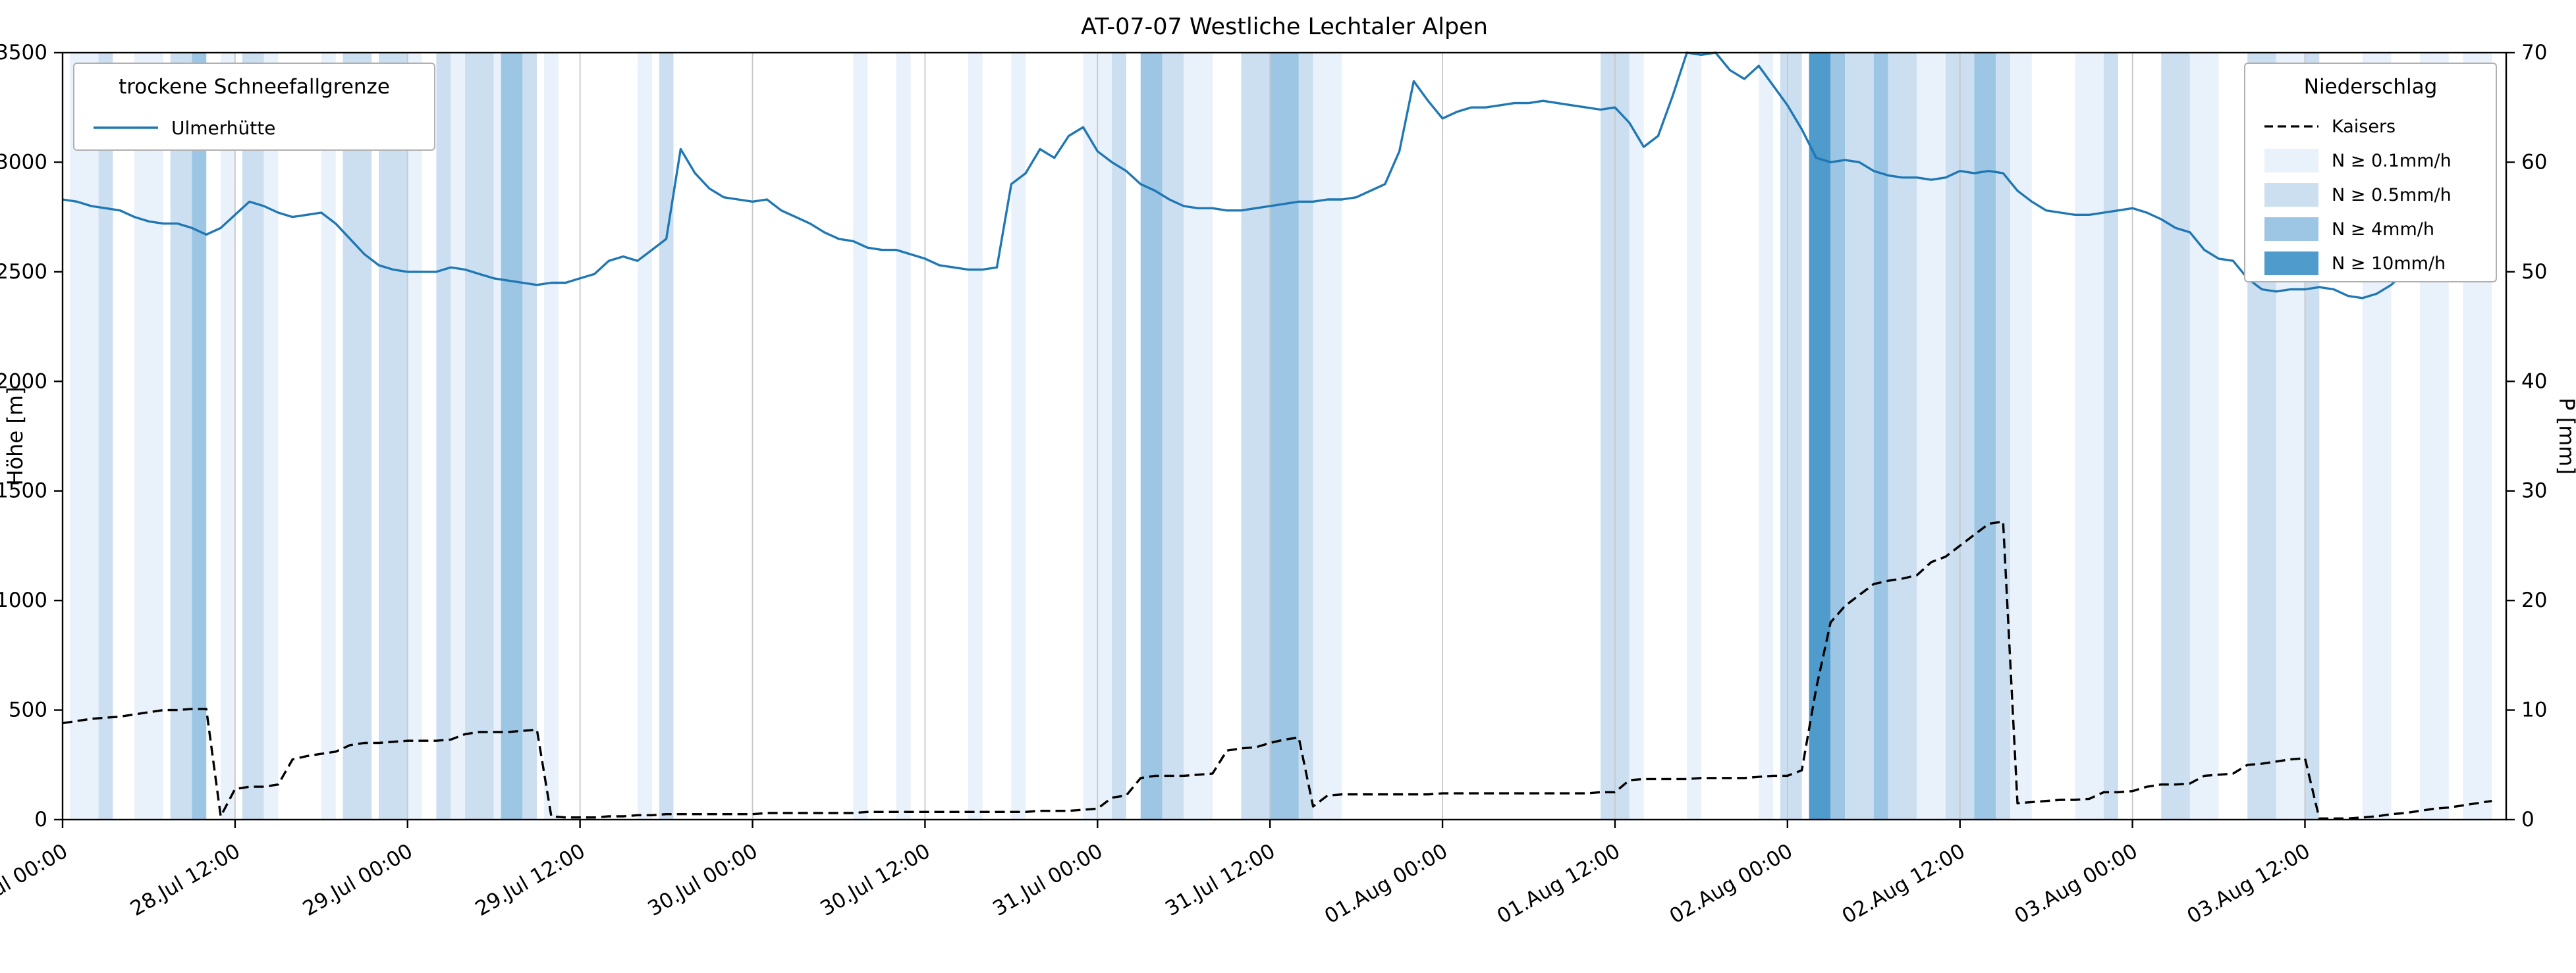  Describe the element at coordinates (40, 819) in the screenshot. I see `y-tick-label-left: 0` at that location.